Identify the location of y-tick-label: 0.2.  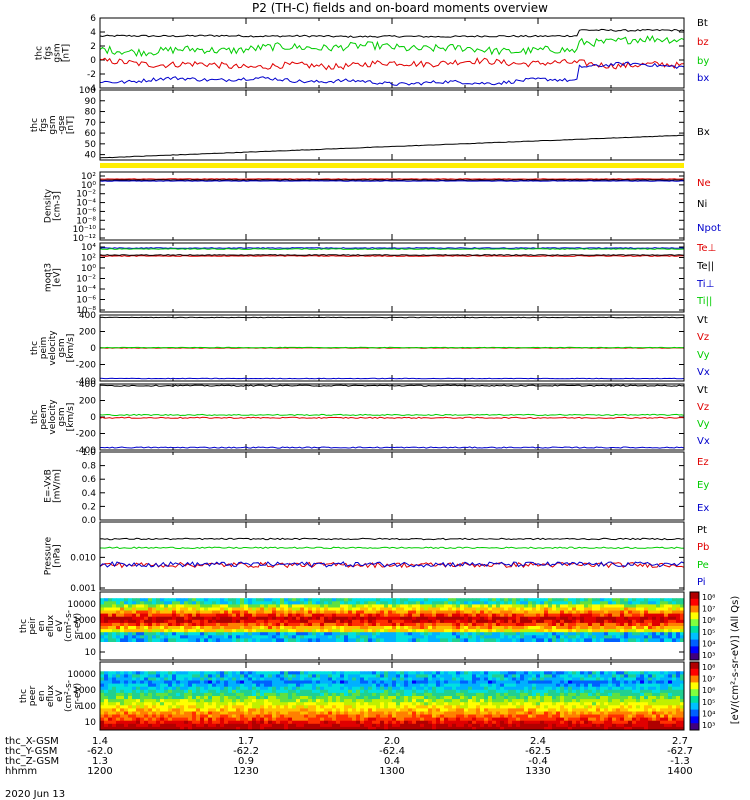
(89, 507).